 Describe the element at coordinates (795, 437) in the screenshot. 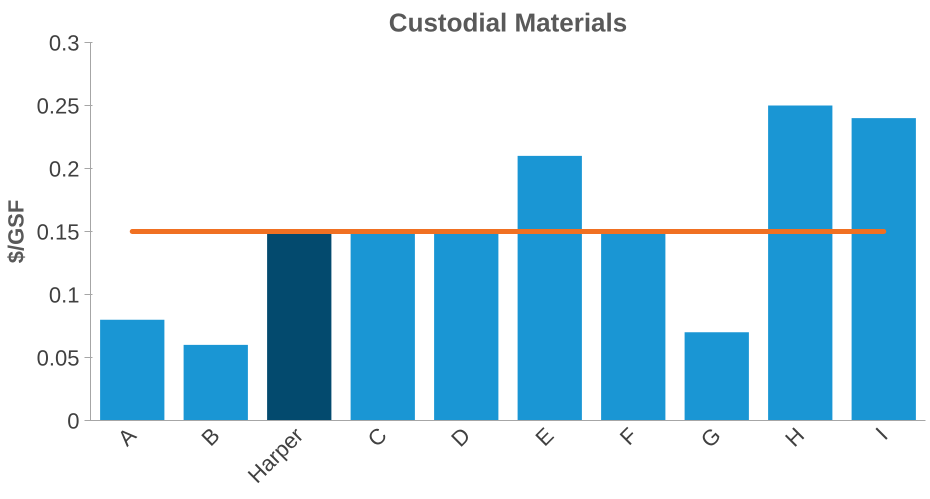

I see `x-tick-label: H` at that location.